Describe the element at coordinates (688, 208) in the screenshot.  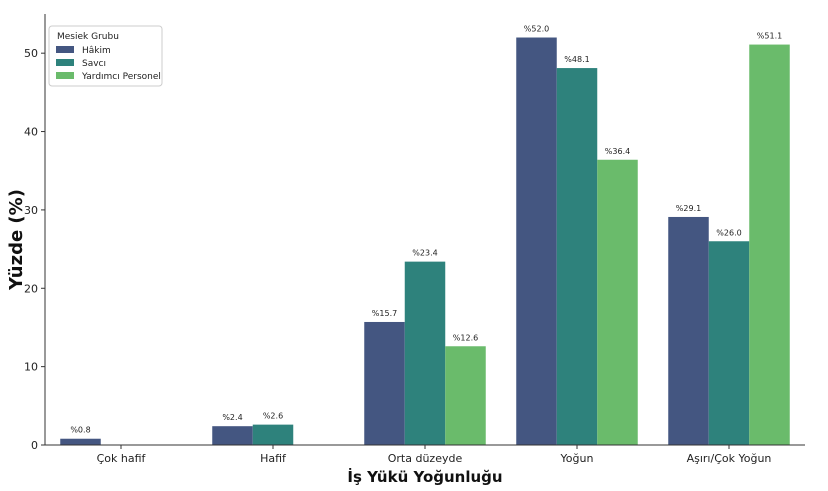
I see `bar-value-label: %29.1` at that location.